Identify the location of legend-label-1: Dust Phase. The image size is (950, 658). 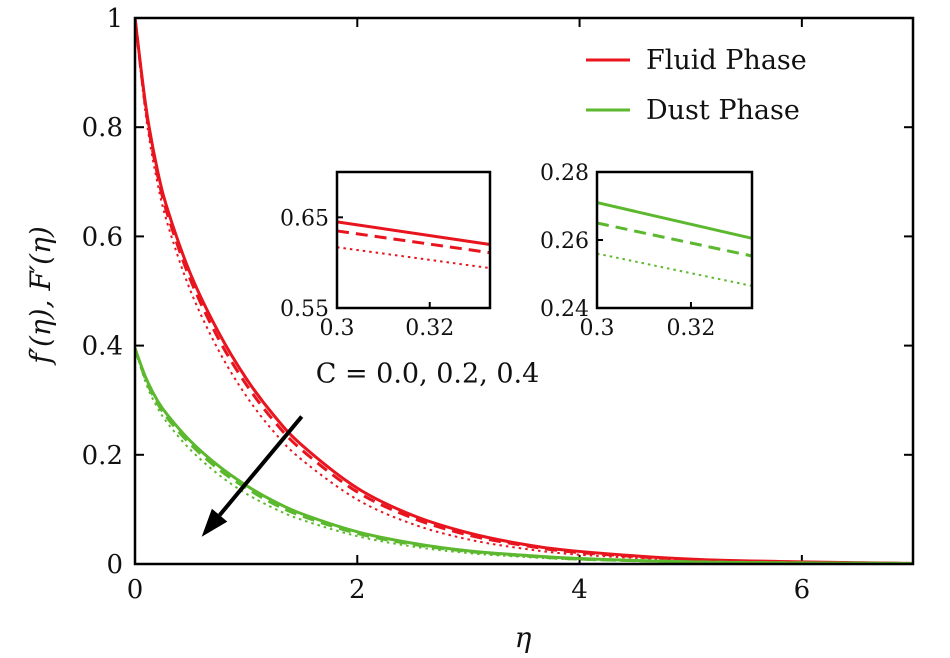
(723, 110).